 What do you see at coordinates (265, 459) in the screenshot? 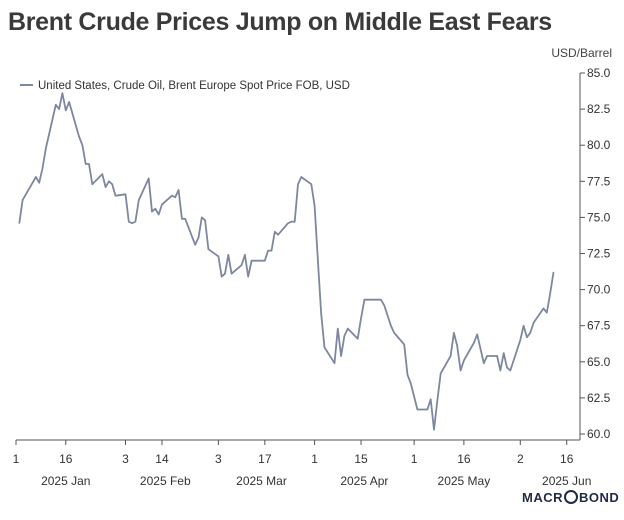
I see `x-tick-label: 17` at bounding box center [265, 459].